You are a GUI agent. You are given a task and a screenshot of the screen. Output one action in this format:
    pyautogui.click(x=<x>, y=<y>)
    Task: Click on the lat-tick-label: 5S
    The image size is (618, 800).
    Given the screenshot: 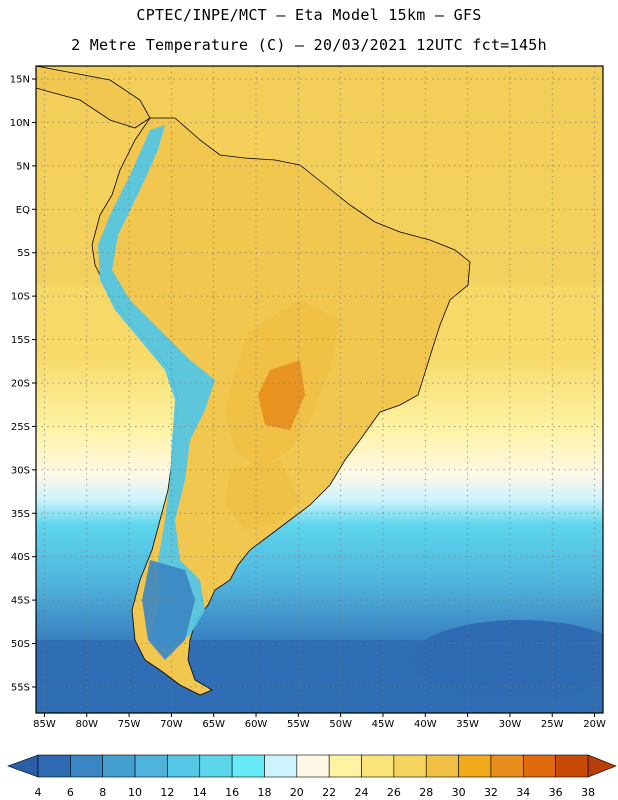 What is the action you would take?
    pyautogui.click(x=23, y=253)
    